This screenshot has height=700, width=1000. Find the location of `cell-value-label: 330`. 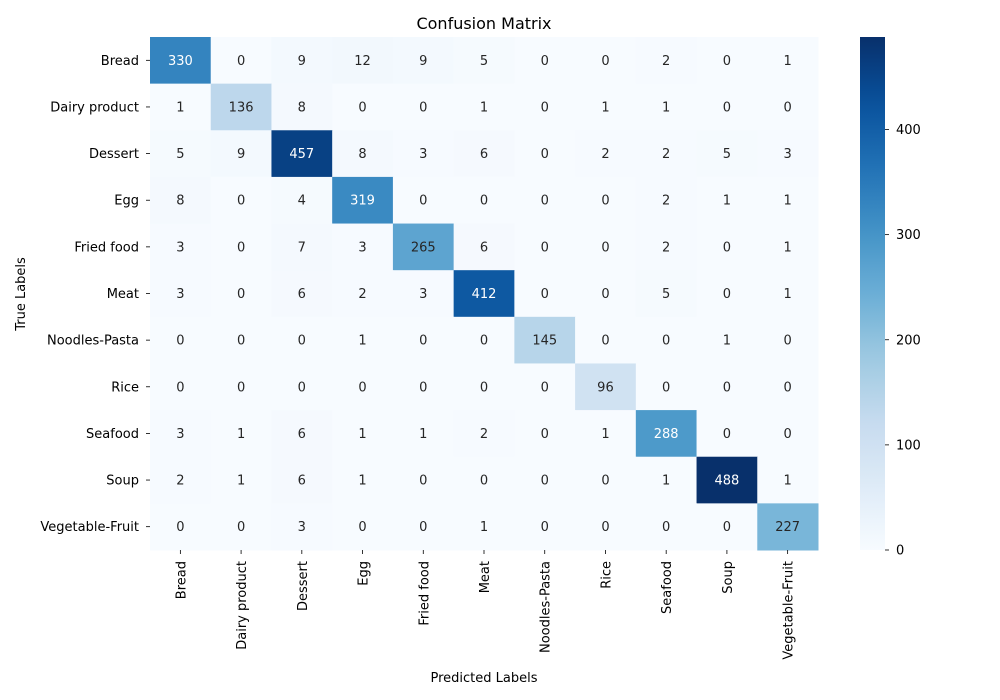

cell-value-label: 330 is located at coordinates (180, 61).